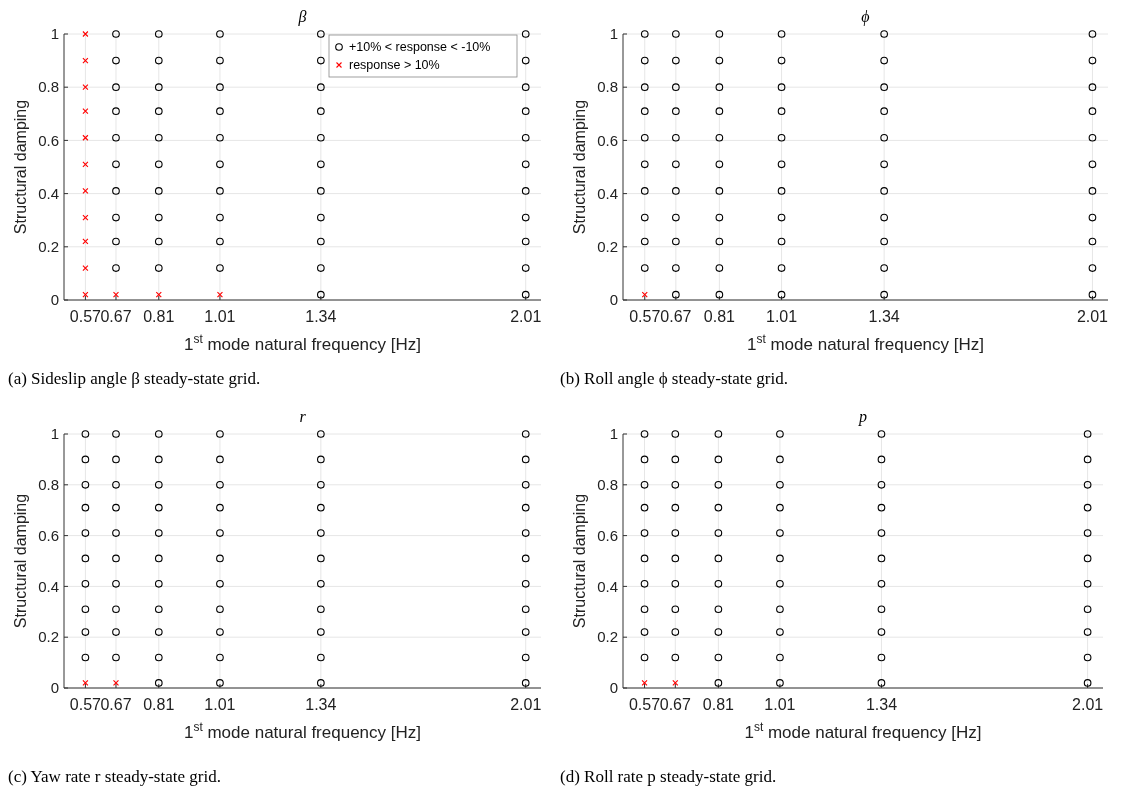 The height and width of the screenshot is (799, 1125). Describe the element at coordinates (674, 378) in the screenshot. I see `text: (b) Roll angle ϕ steady-state grid.` at that location.